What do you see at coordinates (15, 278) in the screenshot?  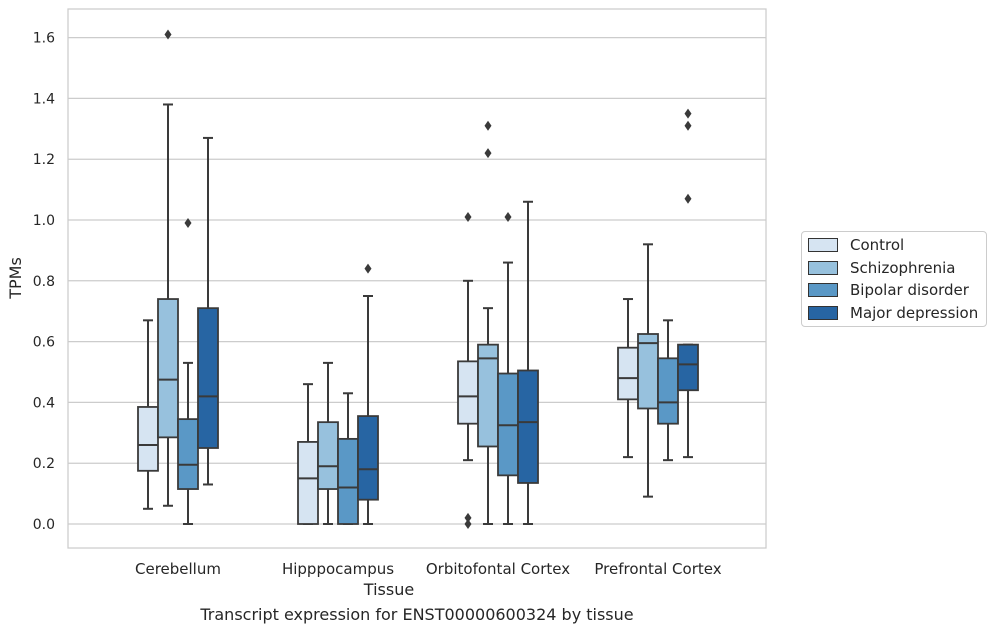 I see `y-axis-label: TPMs` at bounding box center [15, 278].